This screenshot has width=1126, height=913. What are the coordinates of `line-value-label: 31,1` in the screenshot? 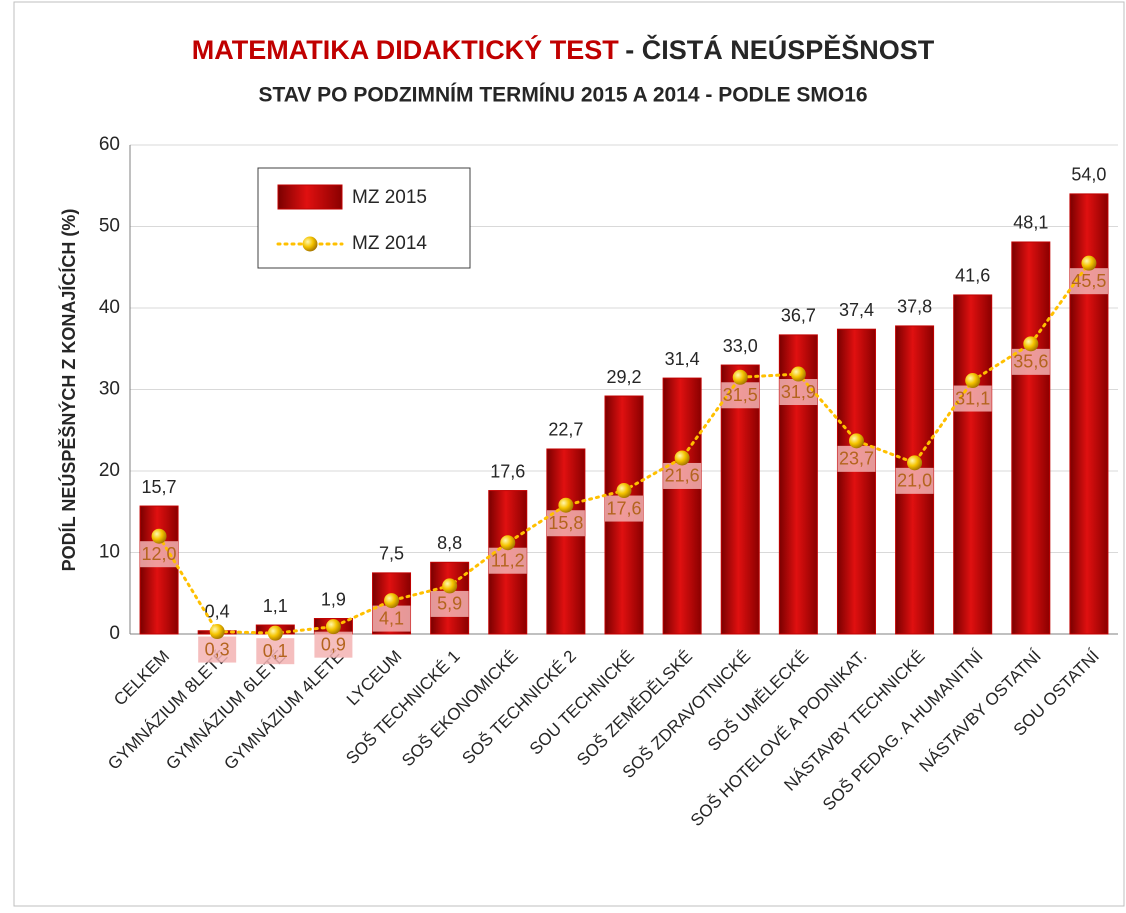 It's located at (972, 398).